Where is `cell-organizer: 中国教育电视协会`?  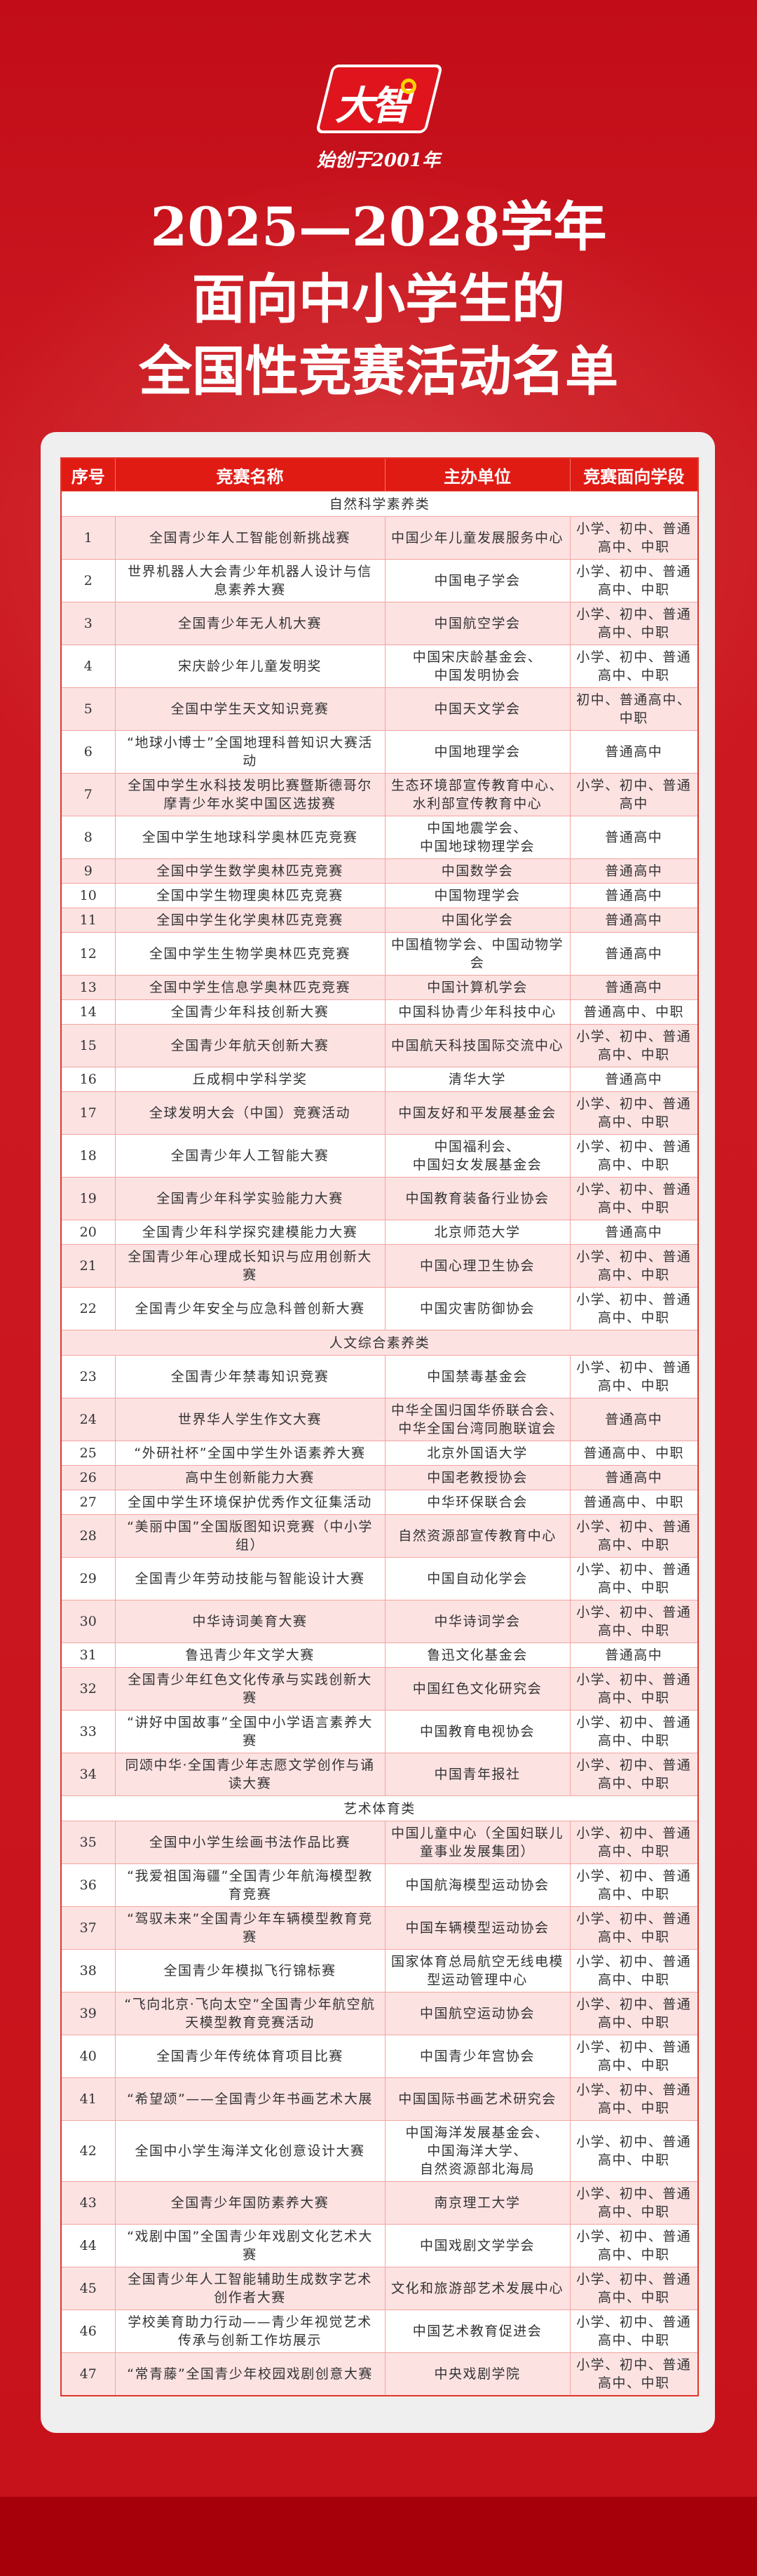
cell-organizer: 中国教育电视协会 is located at coordinates (477, 1731).